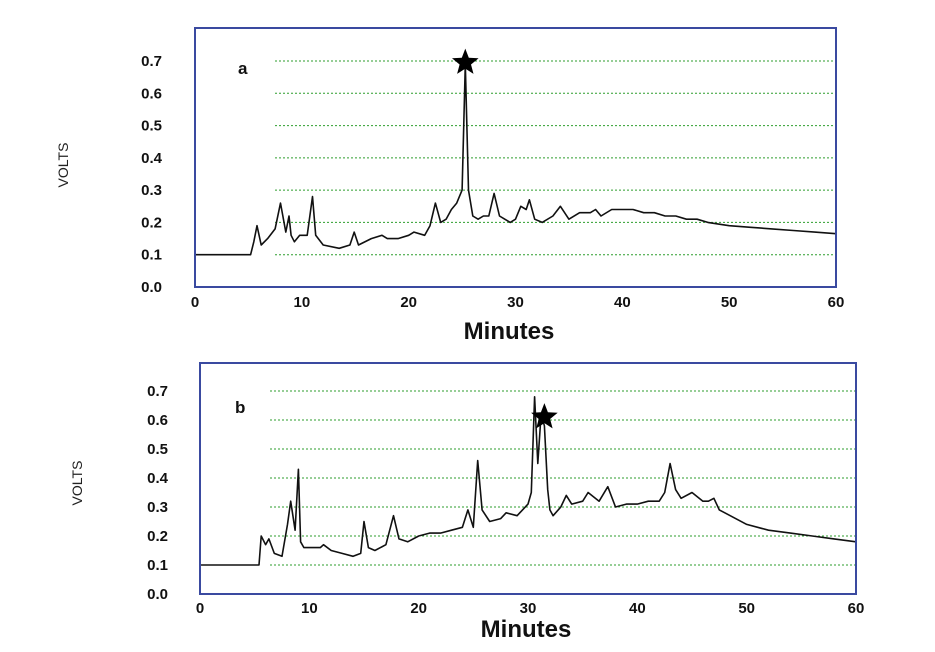  What do you see at coordinates (243, 68) in the screenshot?
I see `panel-a-label: a` at bounding box center [243, 68].